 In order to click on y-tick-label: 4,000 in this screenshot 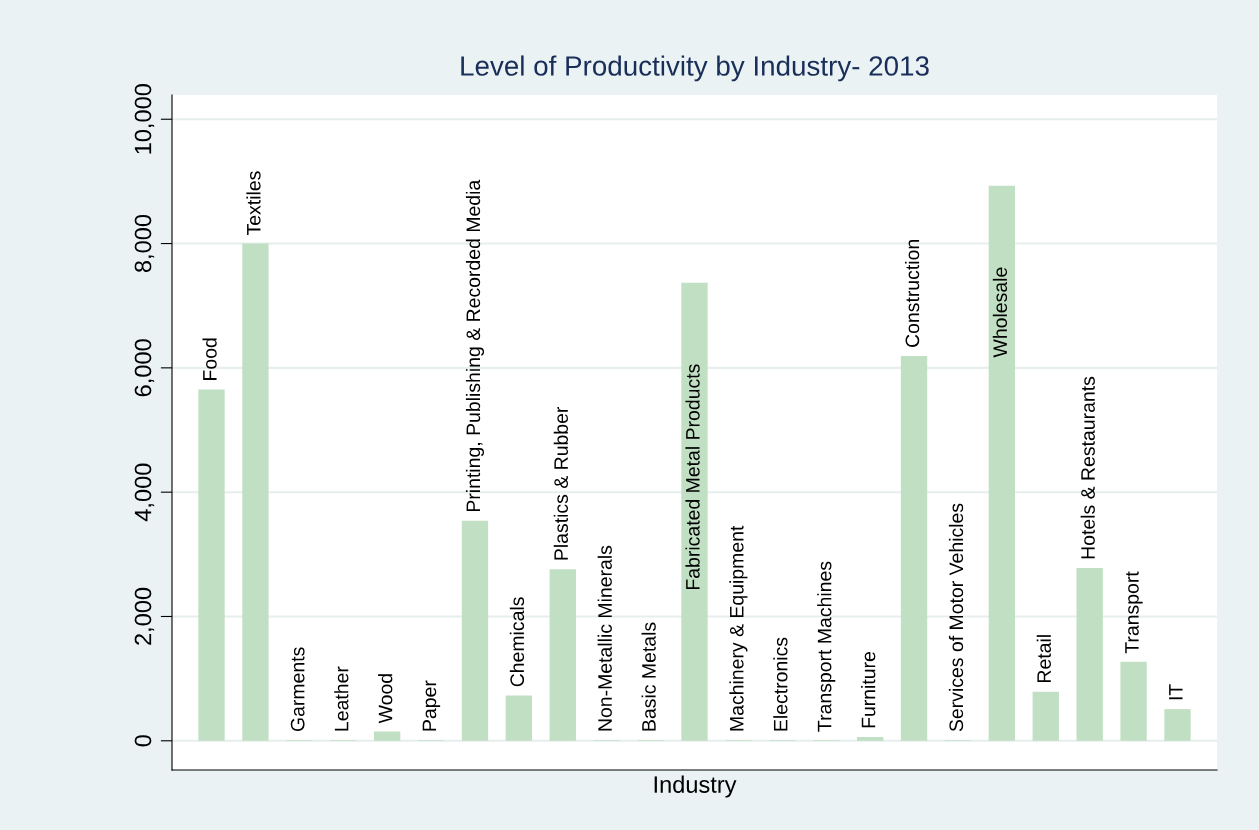, I will do `click(144, 492)`.